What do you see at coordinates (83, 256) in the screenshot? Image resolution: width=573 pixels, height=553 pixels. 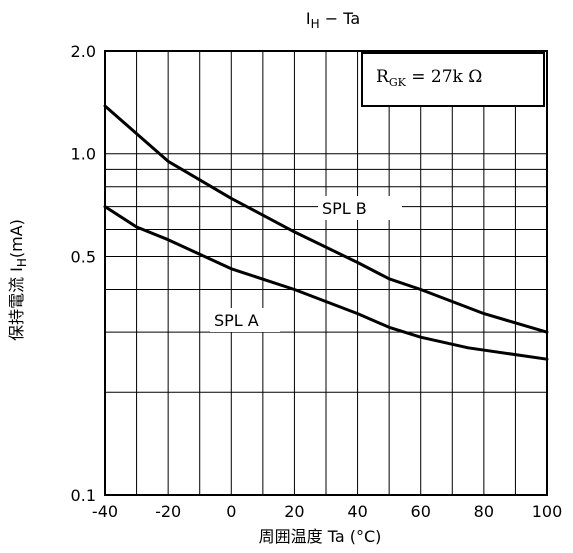 I see `y-tick-label: 0.5` at bounding box center [83, 256].